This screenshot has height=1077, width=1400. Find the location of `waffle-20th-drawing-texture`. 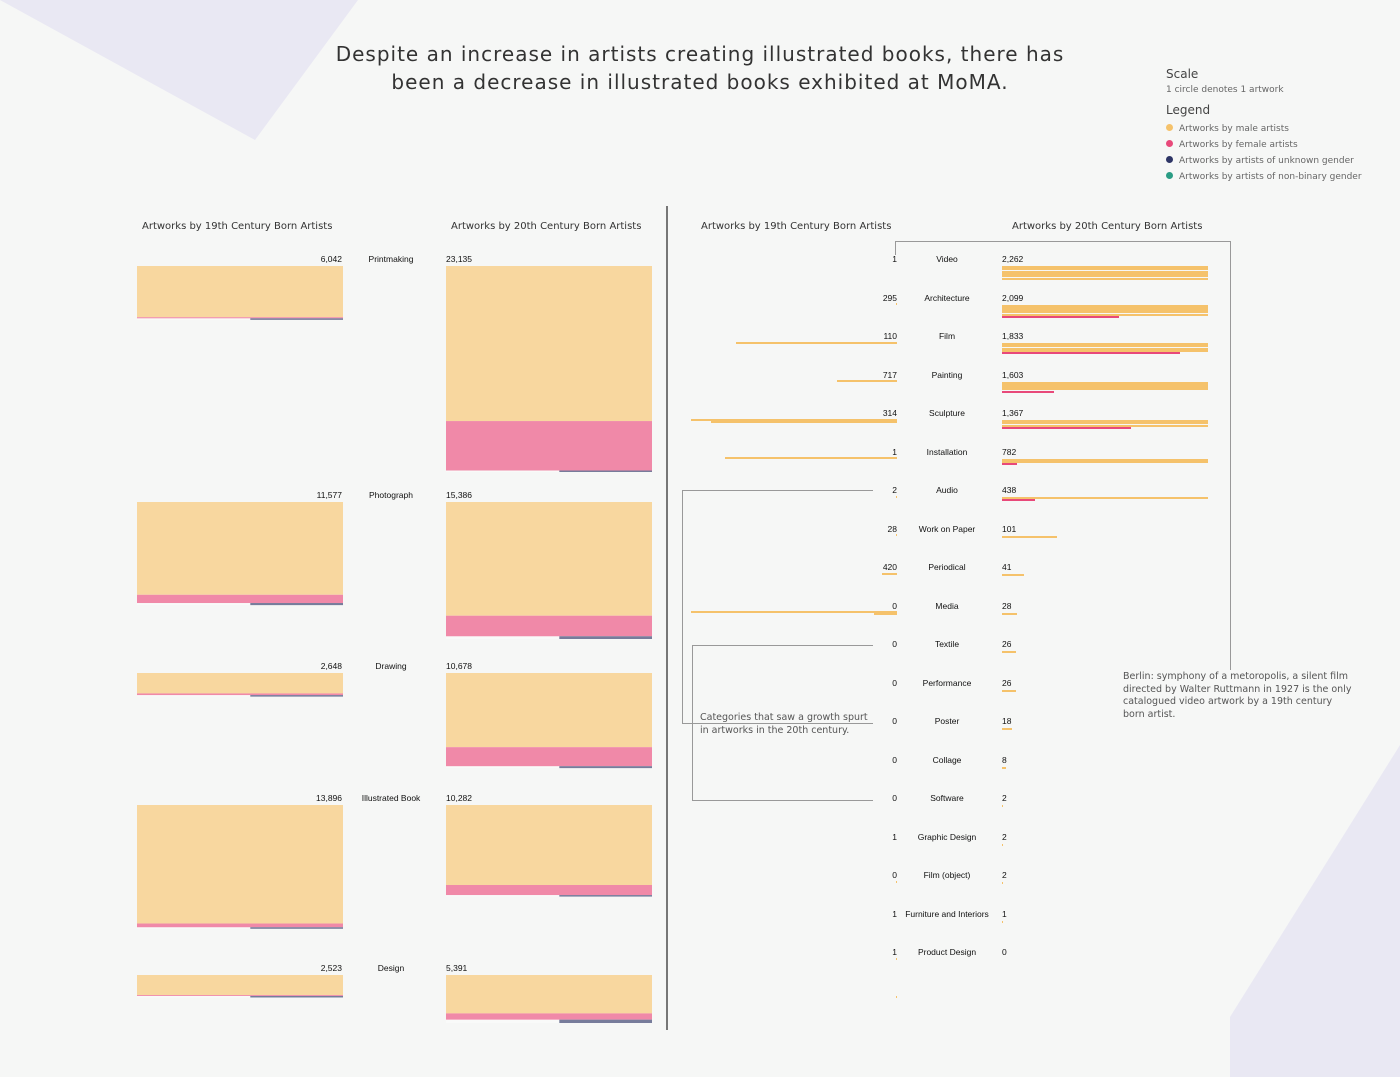

waffle-20th-drawing-texture is located at coordinates (549, 721).